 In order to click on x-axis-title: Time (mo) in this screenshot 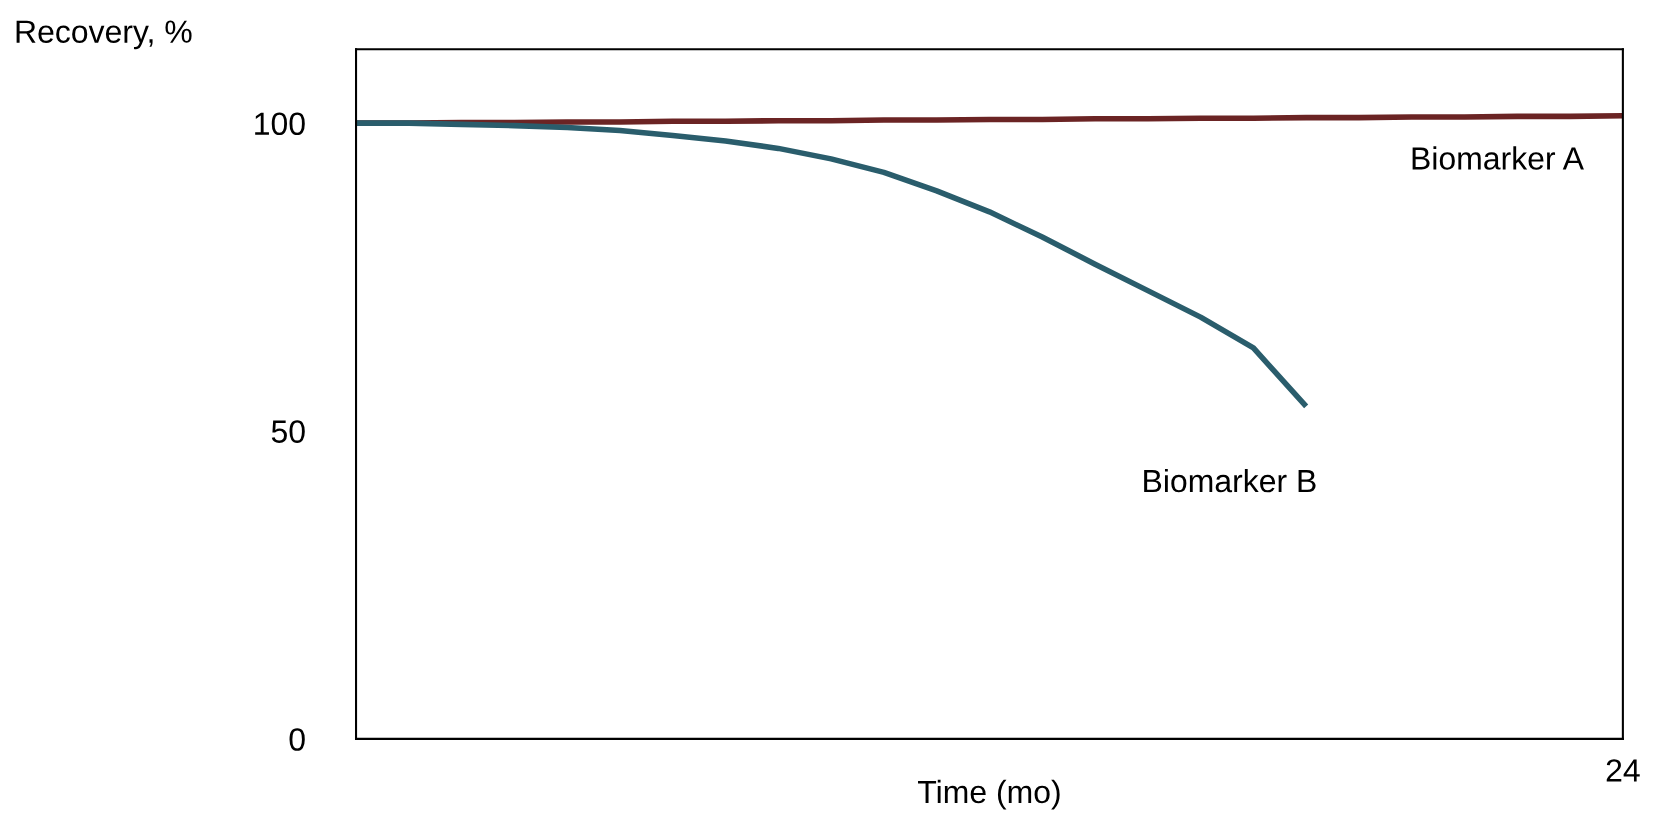, I will do `click(989, 794)`.